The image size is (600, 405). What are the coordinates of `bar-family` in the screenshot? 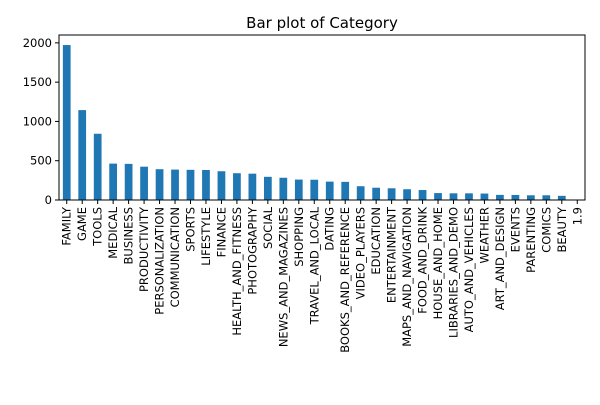 It's located at (67, 122).